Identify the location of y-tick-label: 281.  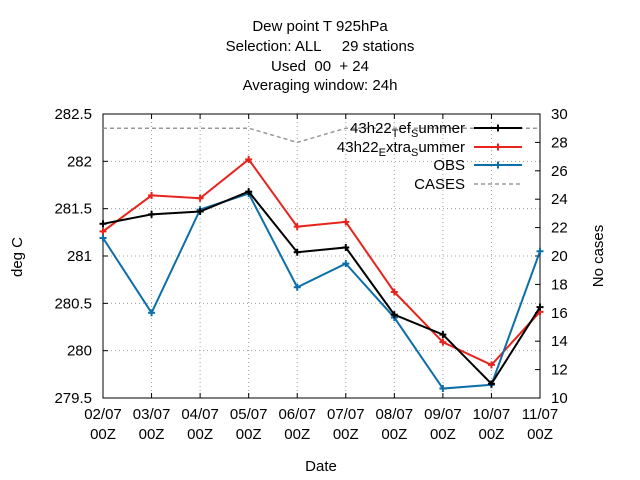
(79, 256).